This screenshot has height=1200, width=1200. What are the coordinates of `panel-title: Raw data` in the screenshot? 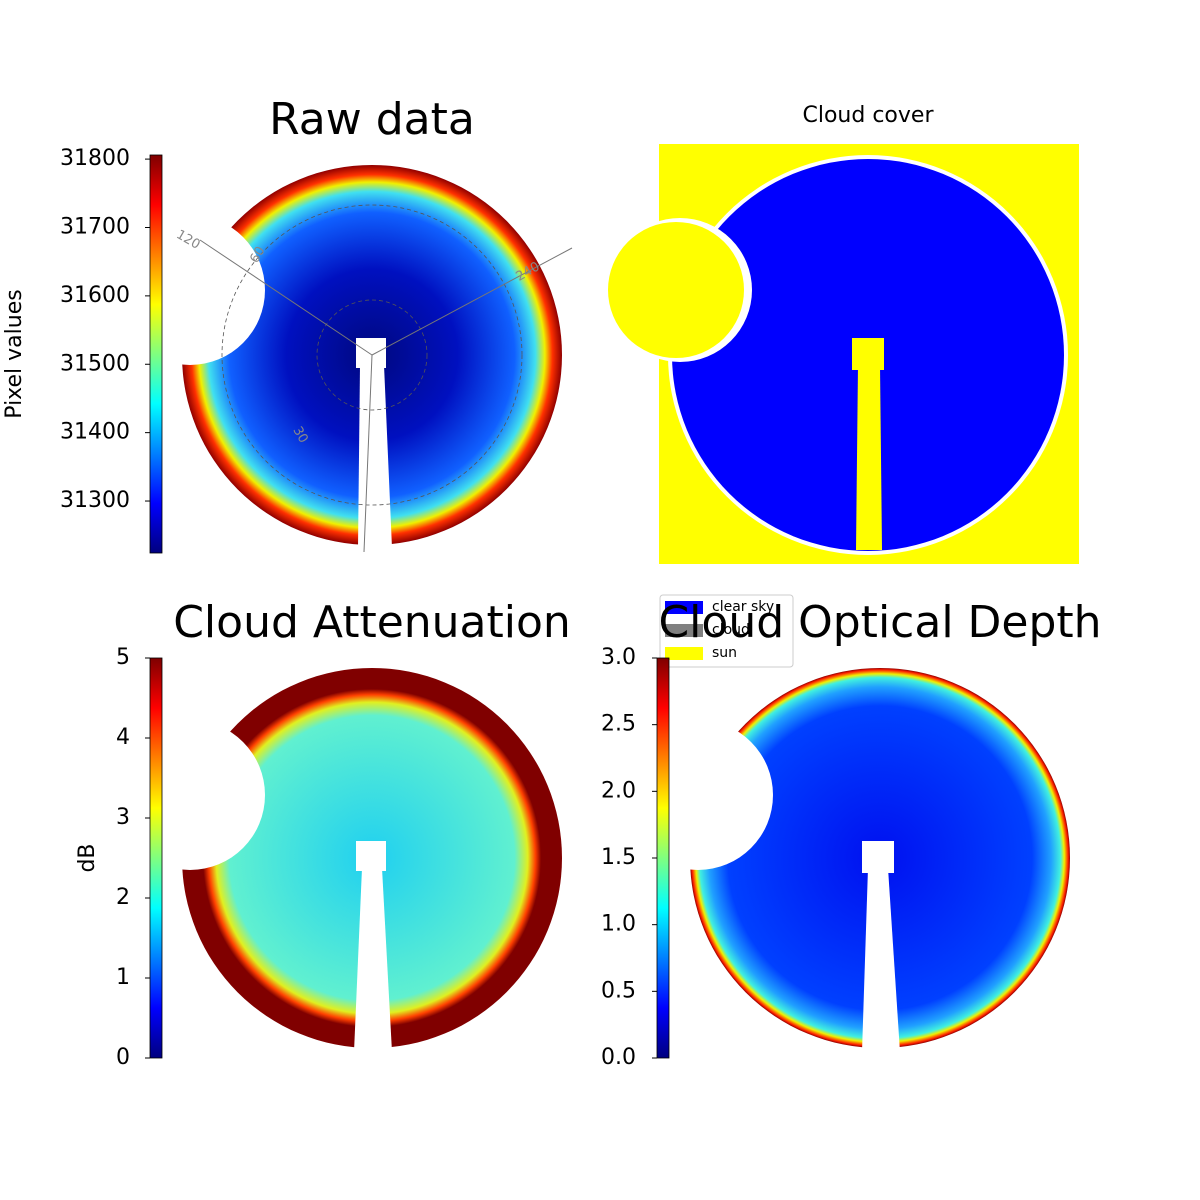 It's located at (372, 119).